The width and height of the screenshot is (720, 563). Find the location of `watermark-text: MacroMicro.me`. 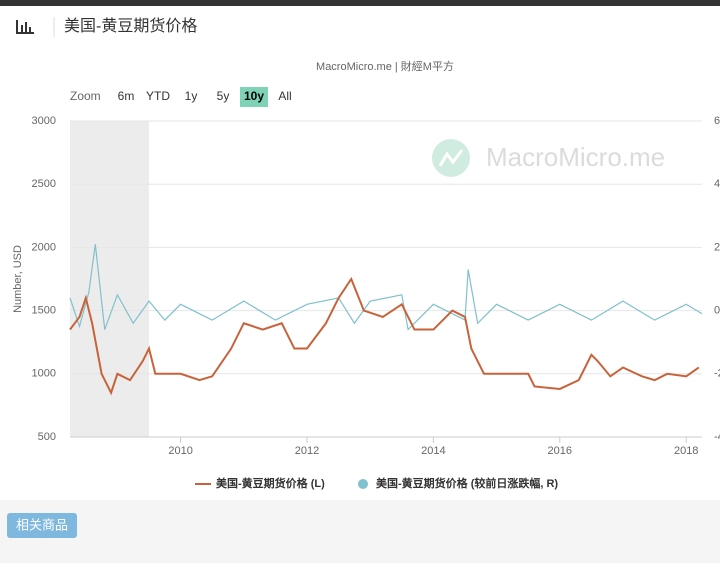

watermark-text: MacroMicro.me is located at coordinates (575, 157).